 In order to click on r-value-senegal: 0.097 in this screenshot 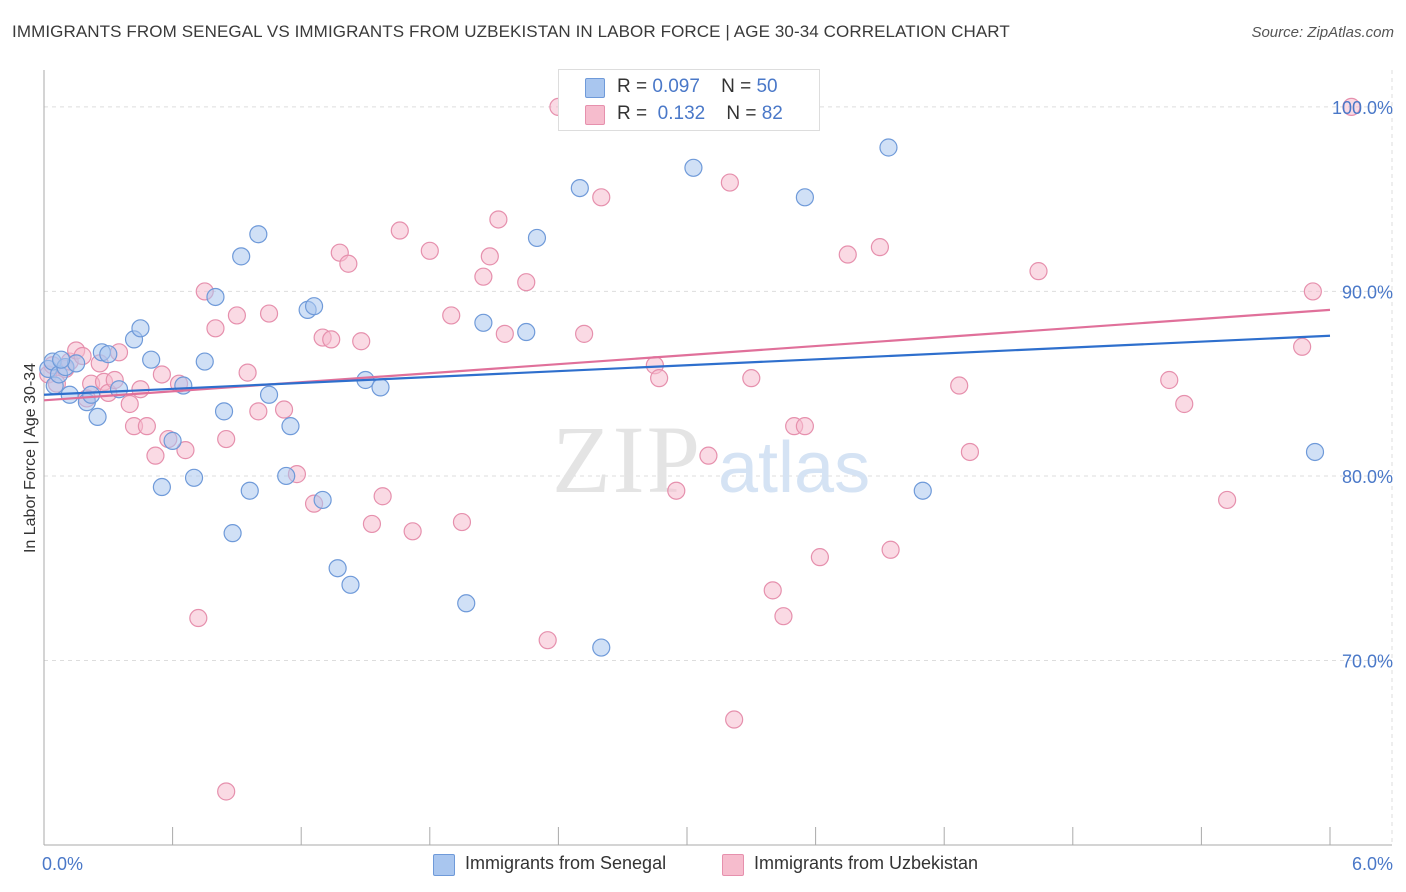, I will do `click(676, 86)`.